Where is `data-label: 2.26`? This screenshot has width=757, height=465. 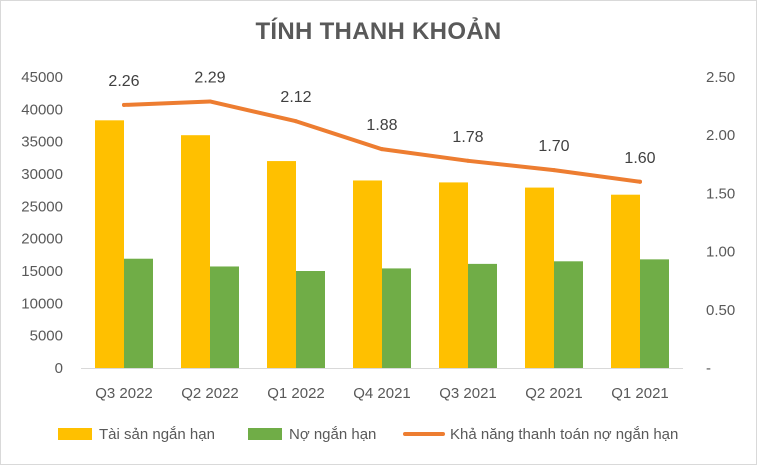 data-label: 2.26 is located at coordinates (123, 81).